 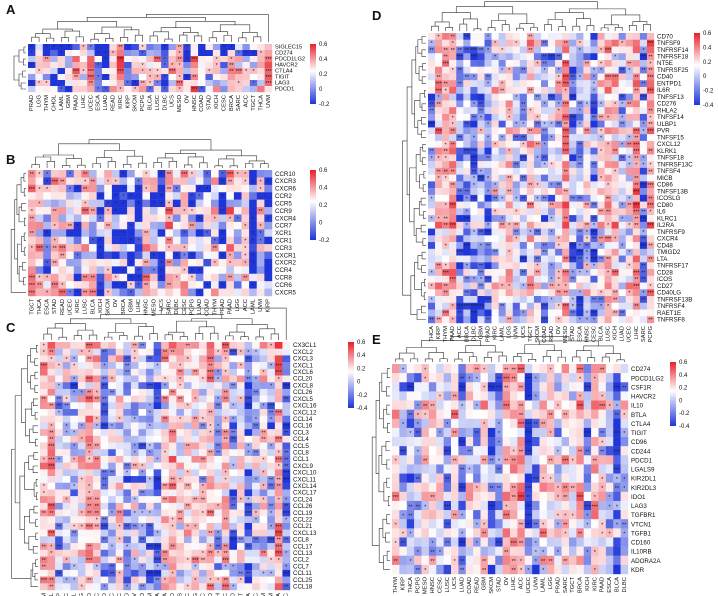 What do you see at coordinates (663, 131) in the screenshot?
I see `row-label: PVR` at bounding box center [663, 131].